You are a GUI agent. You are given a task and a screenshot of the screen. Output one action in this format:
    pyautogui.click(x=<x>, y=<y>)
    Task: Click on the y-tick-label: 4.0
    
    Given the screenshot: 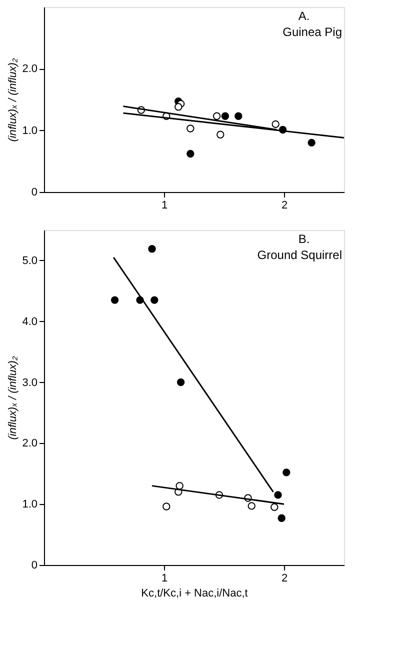 What is the action you would take?
    pyautogui.click(x=30, y=322)
    